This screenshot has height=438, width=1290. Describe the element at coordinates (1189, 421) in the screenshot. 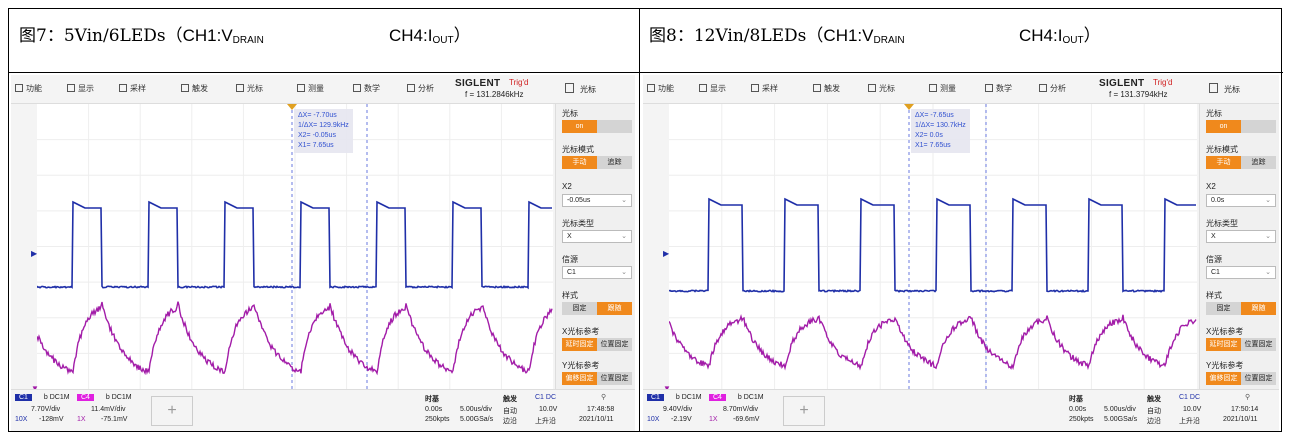

I see `trigger-slope: 上升沿` at that location.